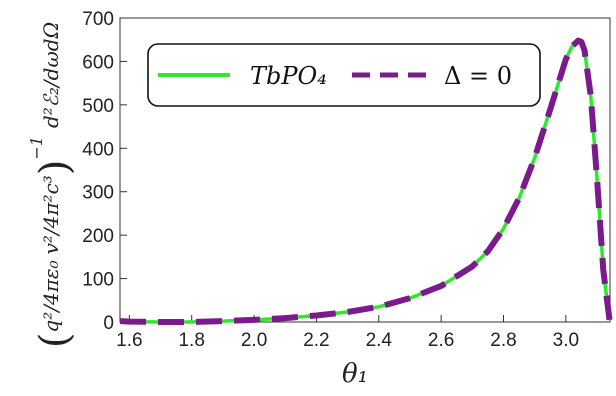 The height and width of the screenshot is (396, 616). I want to click on x-tick-label: 2.4, so click(379, 340).